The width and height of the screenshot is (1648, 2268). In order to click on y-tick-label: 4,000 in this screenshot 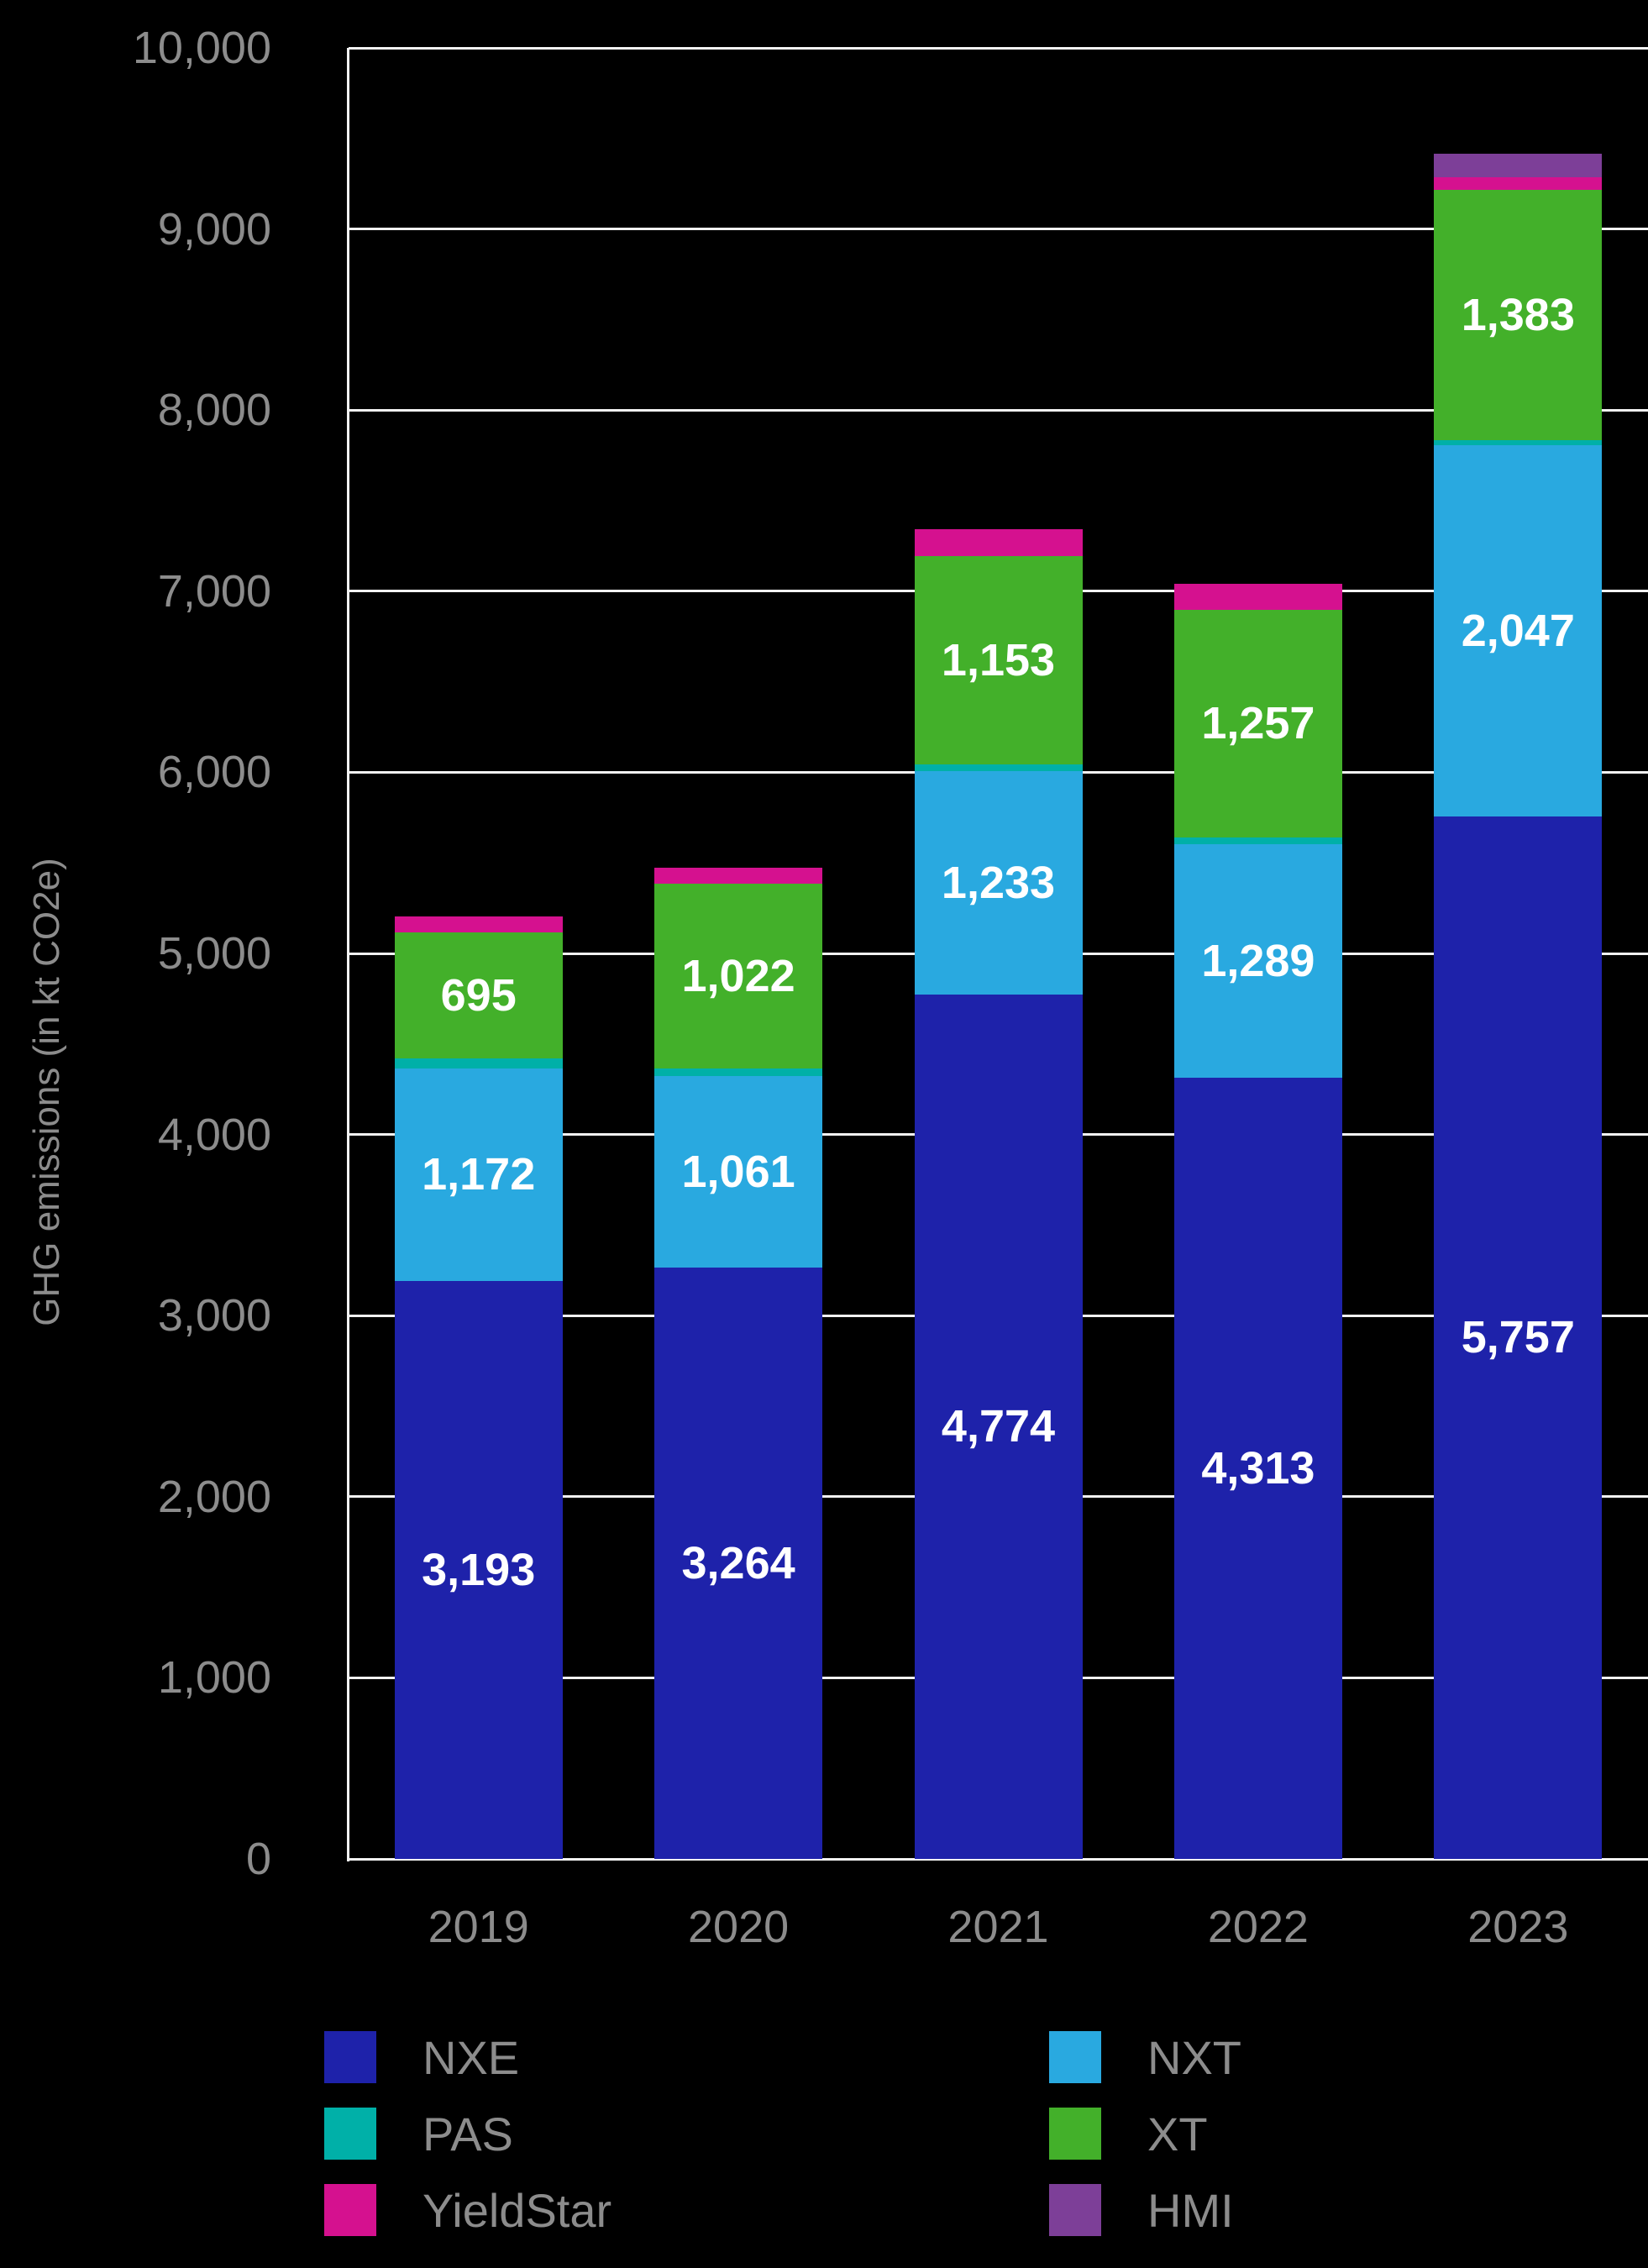, I will do `click(214, 1134)`.